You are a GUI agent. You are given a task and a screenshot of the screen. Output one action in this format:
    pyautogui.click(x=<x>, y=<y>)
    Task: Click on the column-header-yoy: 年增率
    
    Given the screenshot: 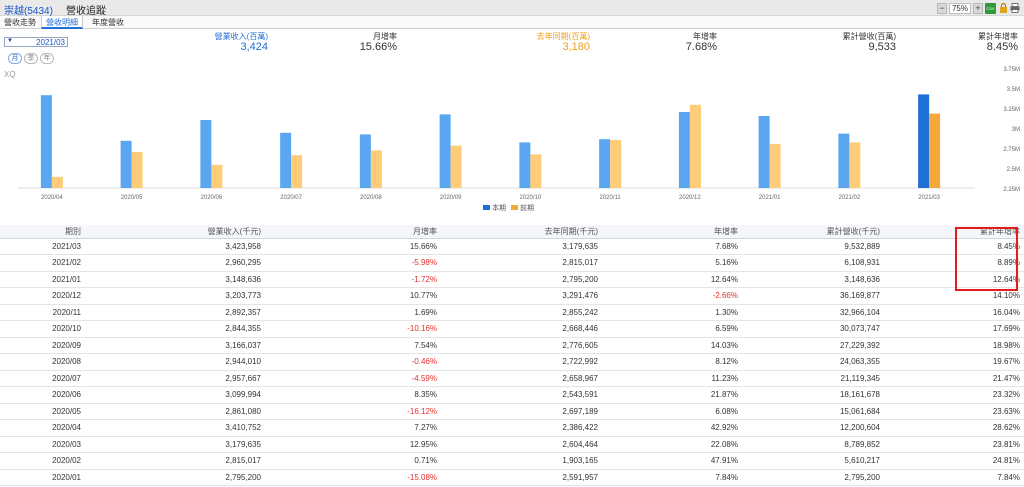 What is the action you would take?
    pyautogui.click(x=672, y=232)
    